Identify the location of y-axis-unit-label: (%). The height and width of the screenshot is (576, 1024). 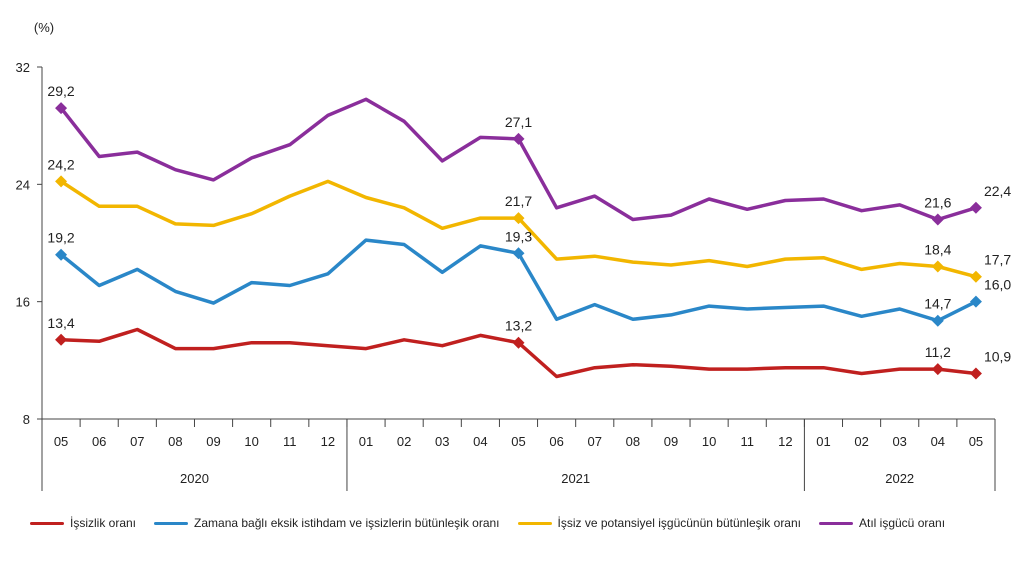
(44, 27).